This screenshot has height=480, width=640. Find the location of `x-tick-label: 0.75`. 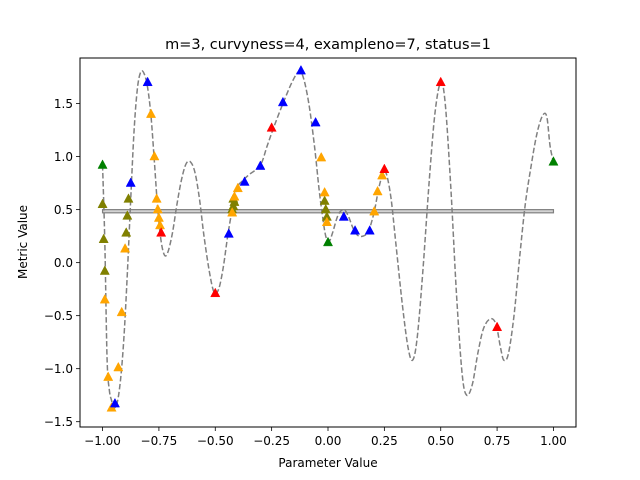

x-tick-label: 0.75 is located at coordinates (497, 441).